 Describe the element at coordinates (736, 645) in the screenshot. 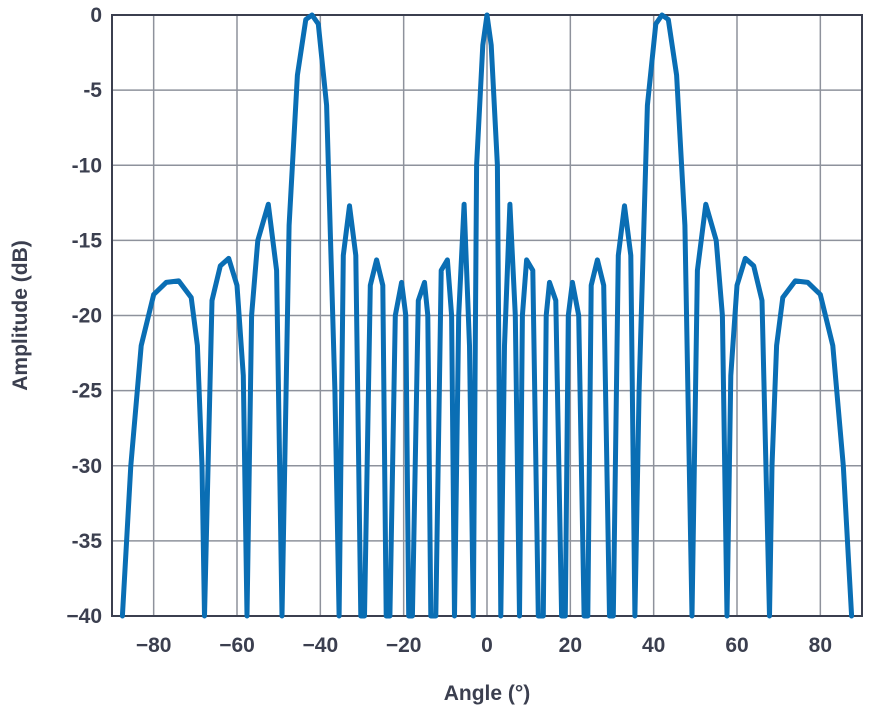

I see `x-tick-label: 60` at that location.